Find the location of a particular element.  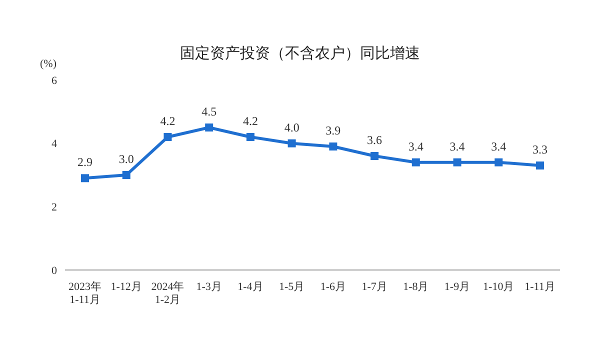

data-label: 3.0 is located at coordinates (126, 159).